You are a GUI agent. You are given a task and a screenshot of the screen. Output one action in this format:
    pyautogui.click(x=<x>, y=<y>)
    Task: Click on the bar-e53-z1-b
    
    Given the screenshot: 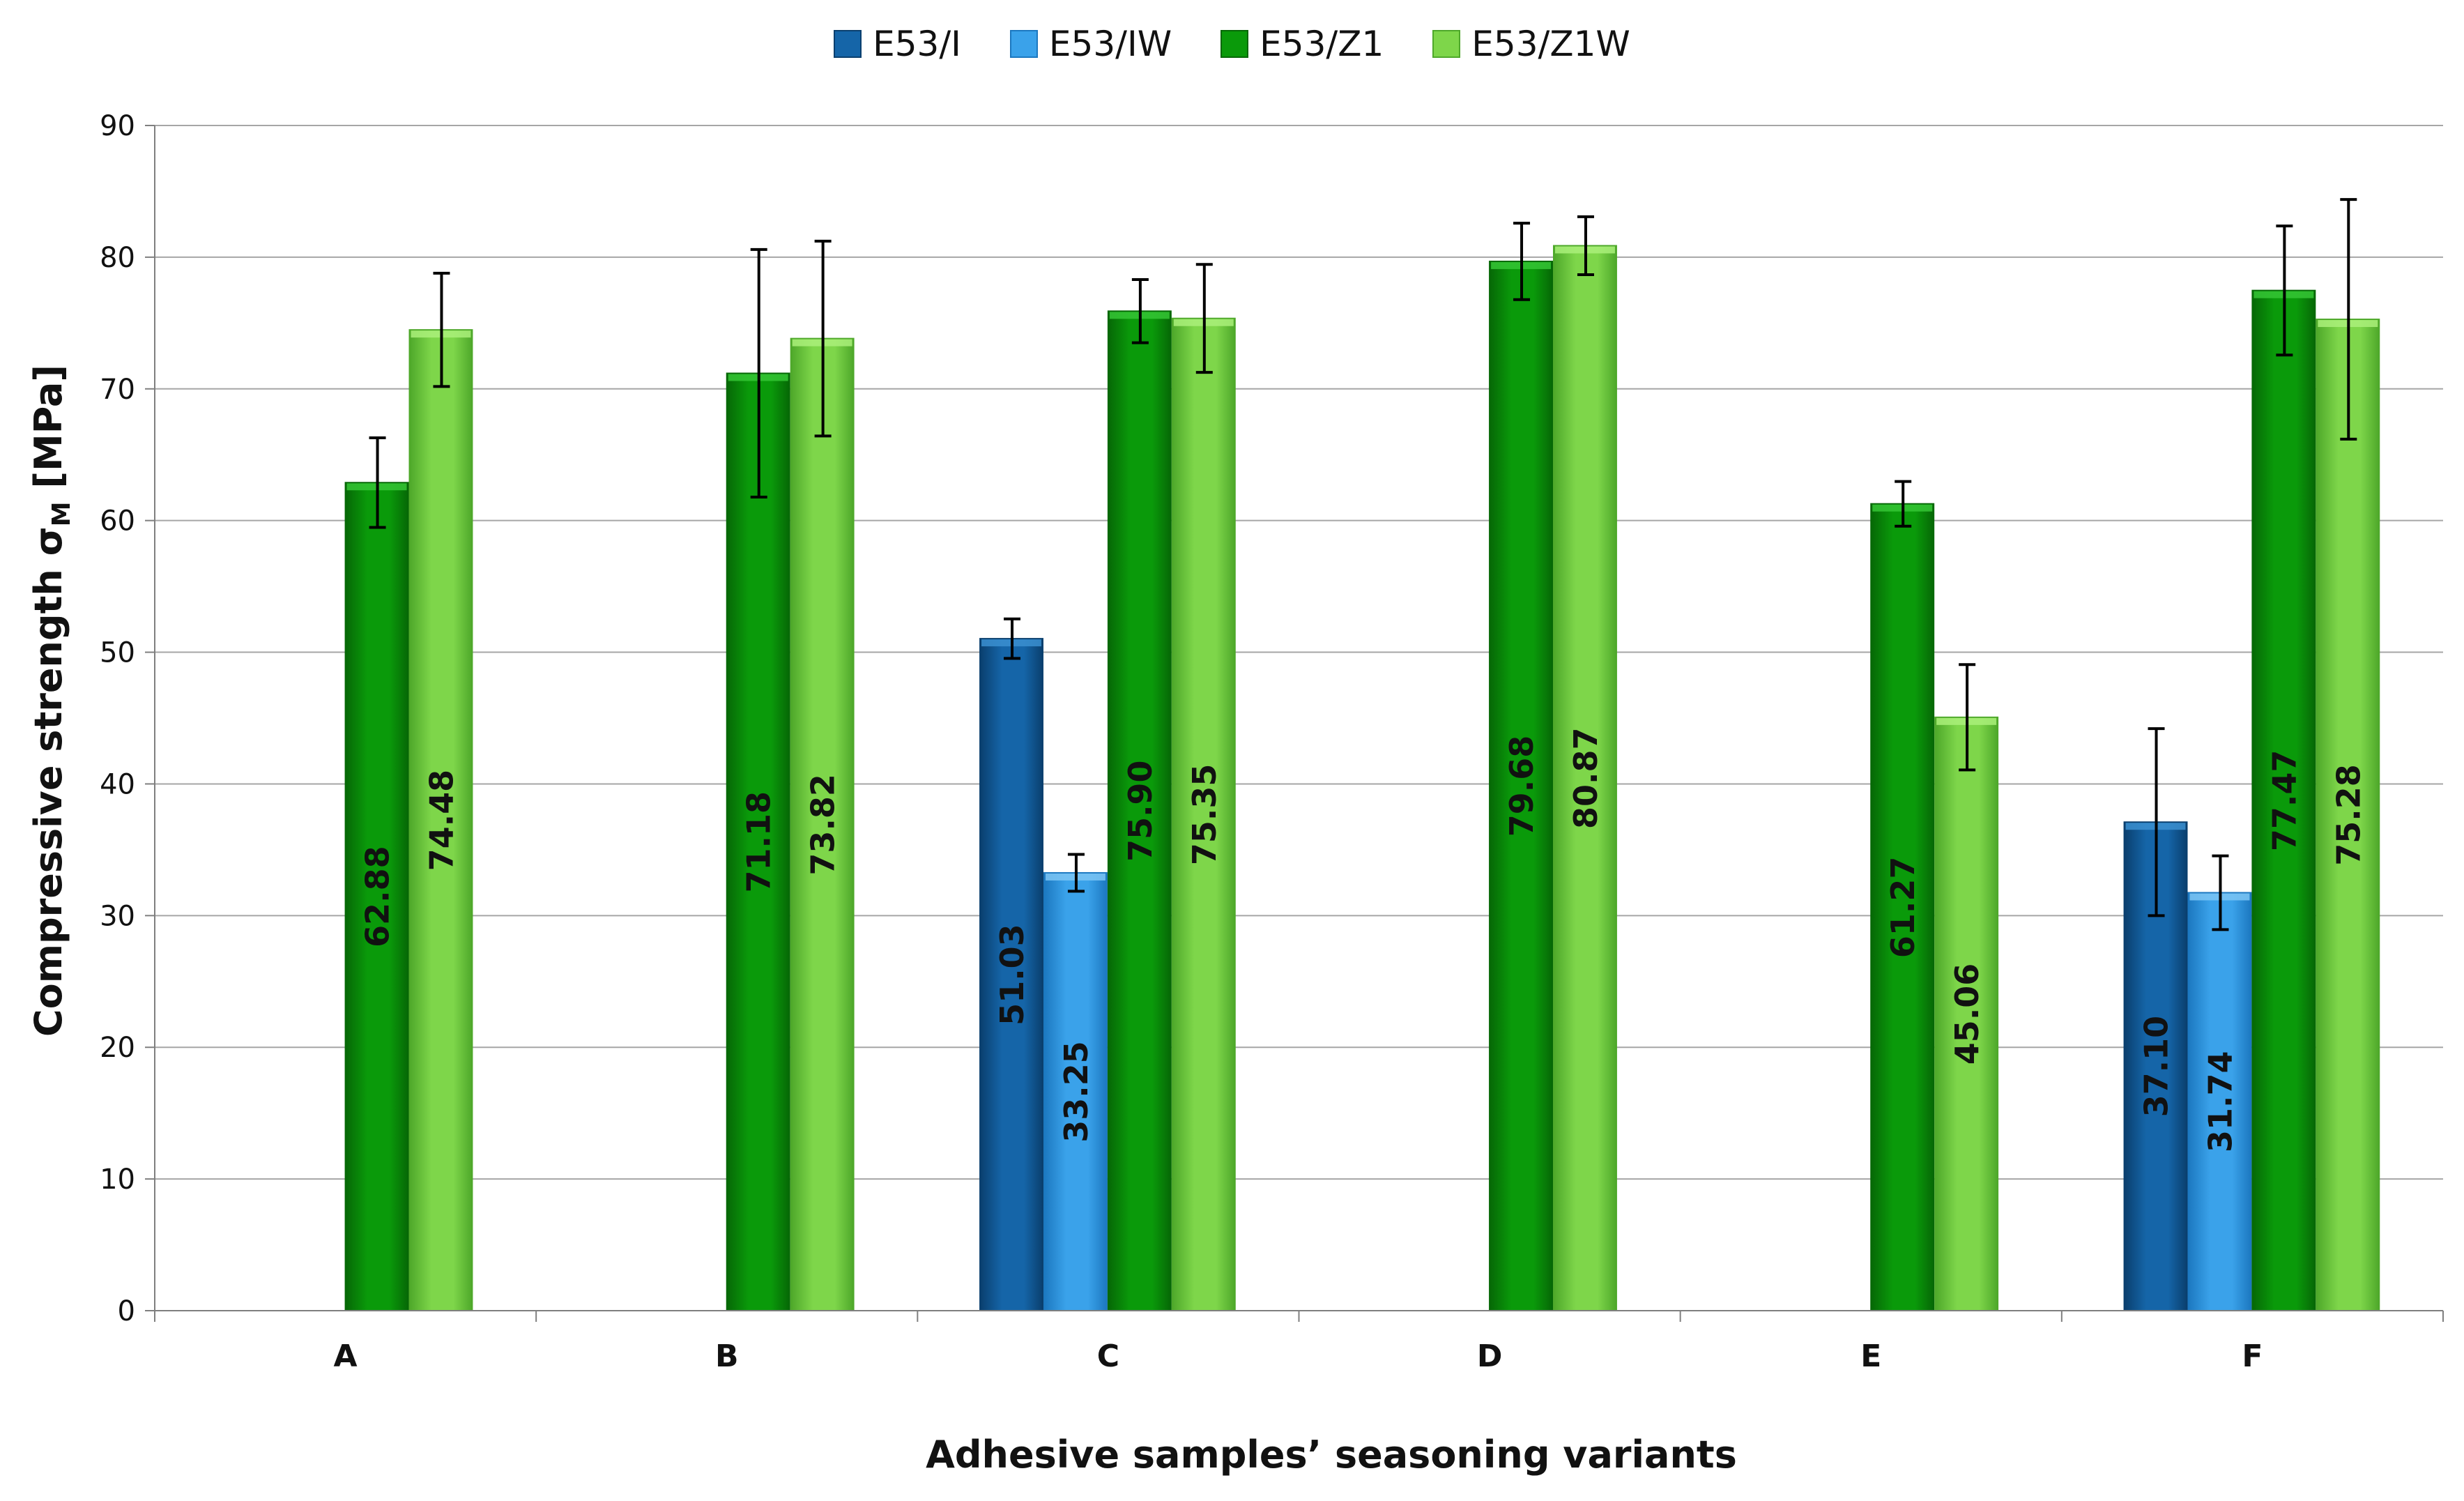 What is the action you would take?
    pyautogui.click(x=758, y=842)
    